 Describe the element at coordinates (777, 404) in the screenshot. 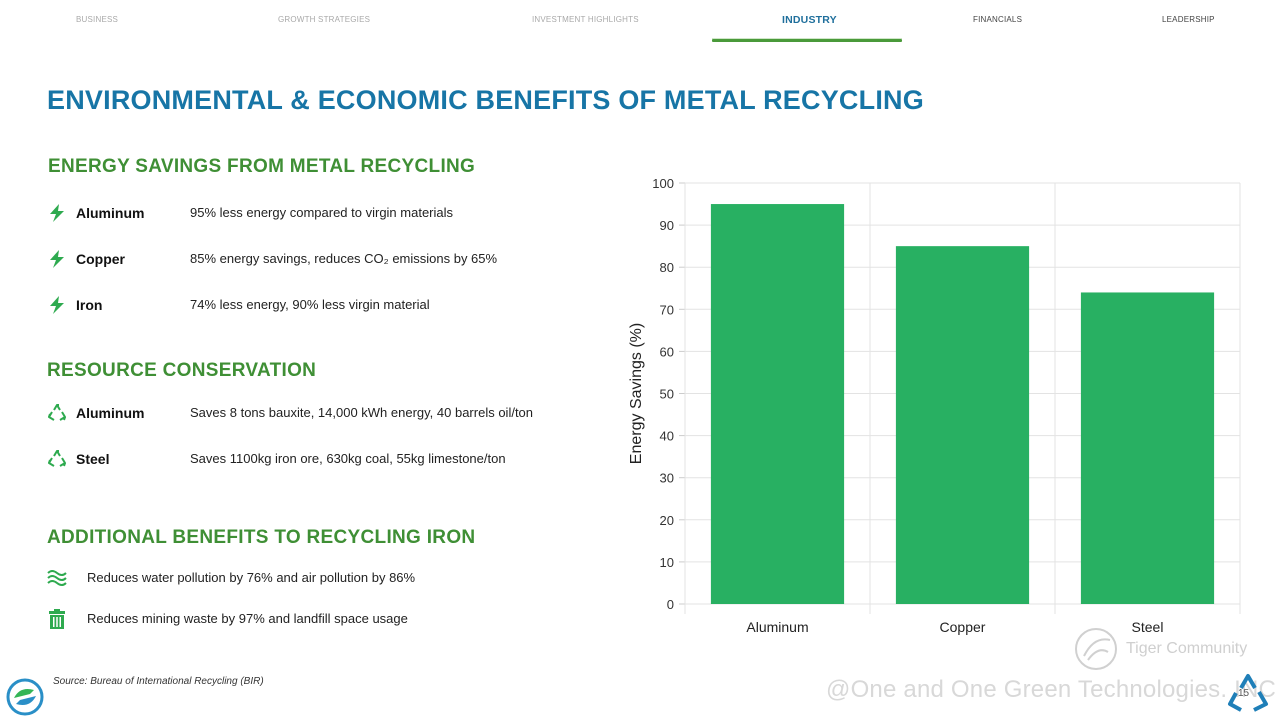

I see `bar-aluminum` at that location.